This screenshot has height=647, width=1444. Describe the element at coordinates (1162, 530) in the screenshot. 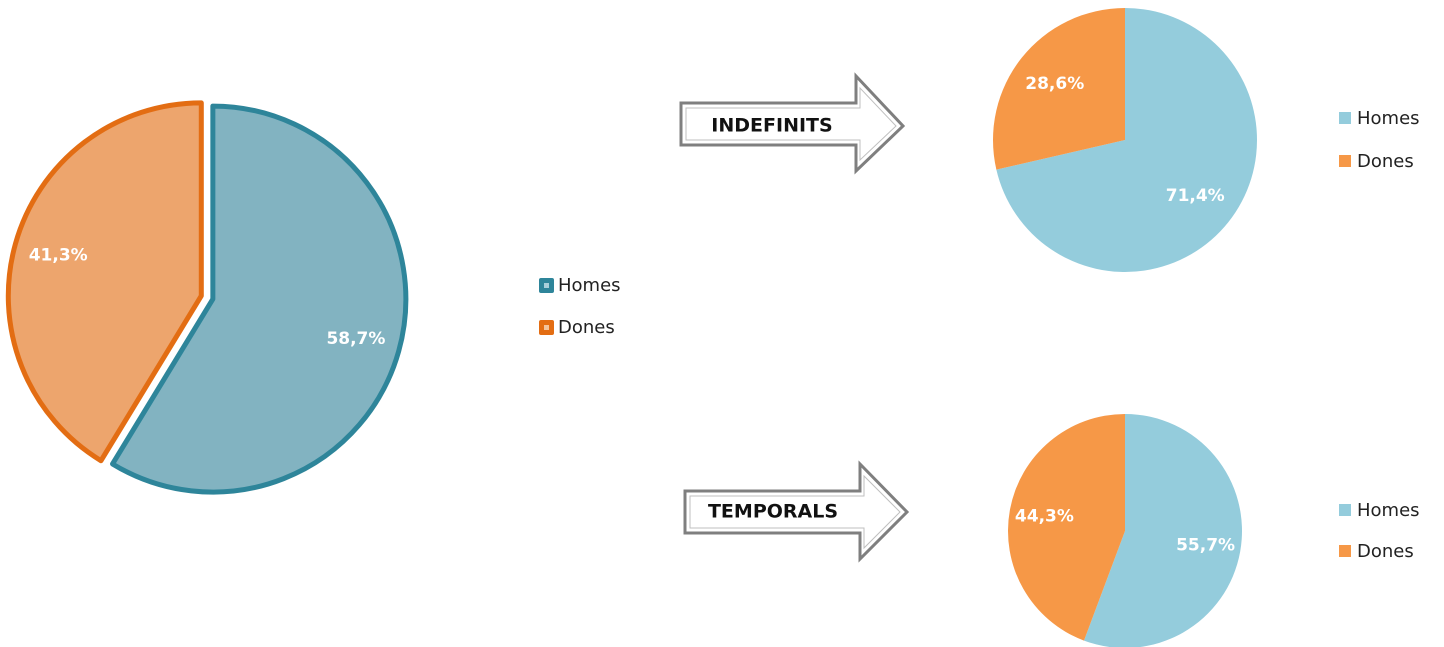

I see `temporals-slice-homes` at that location.